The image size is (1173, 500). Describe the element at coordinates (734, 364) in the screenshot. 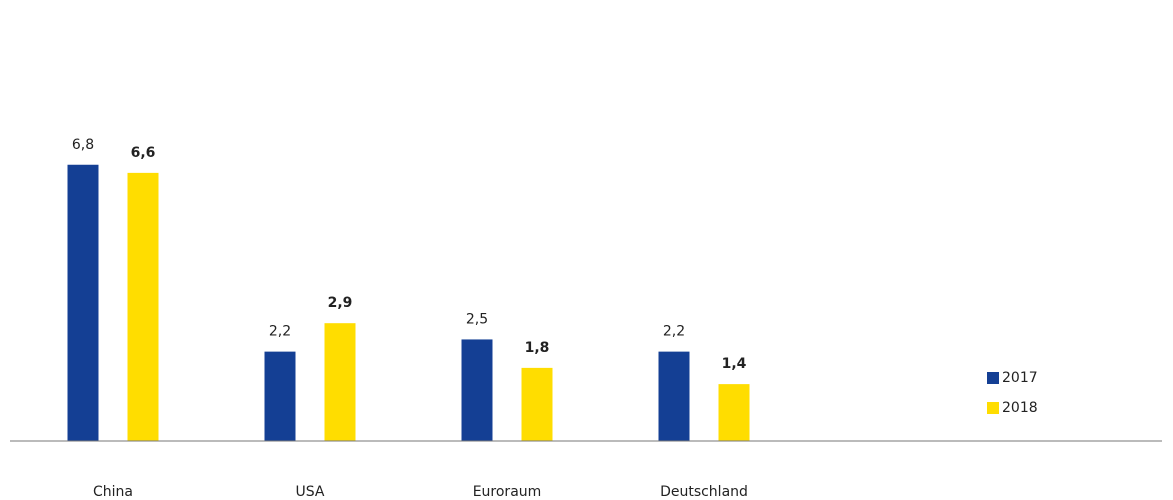

I see `value-label: 1,4` at that location.